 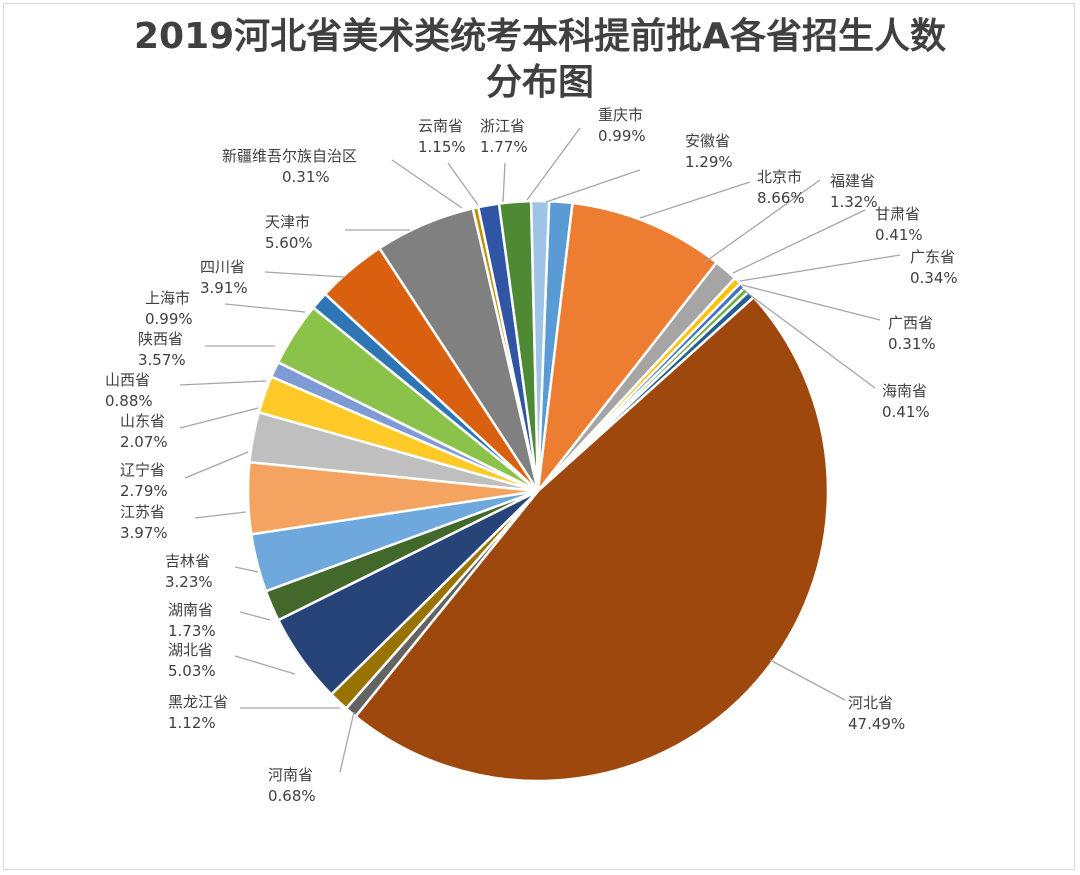 I want to click on slice-value-7: 0.41%, so click(x=906, y=412).